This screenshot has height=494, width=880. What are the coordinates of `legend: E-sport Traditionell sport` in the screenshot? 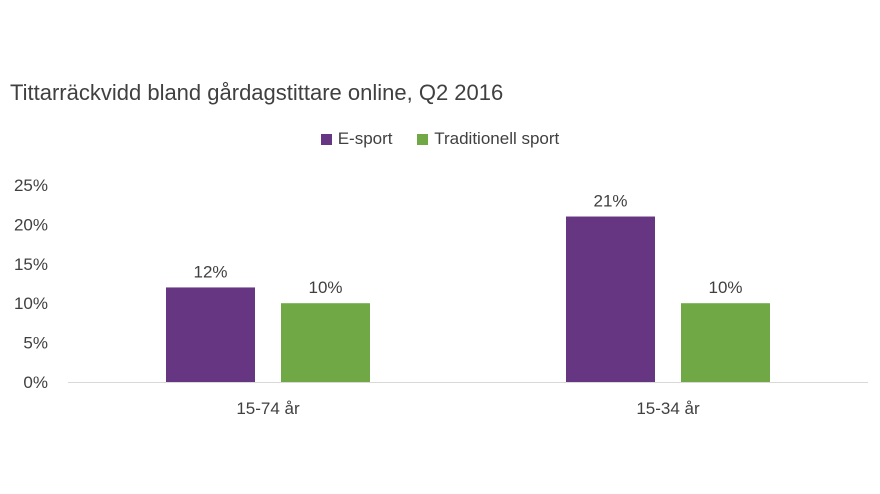 It's located at (440, 139).